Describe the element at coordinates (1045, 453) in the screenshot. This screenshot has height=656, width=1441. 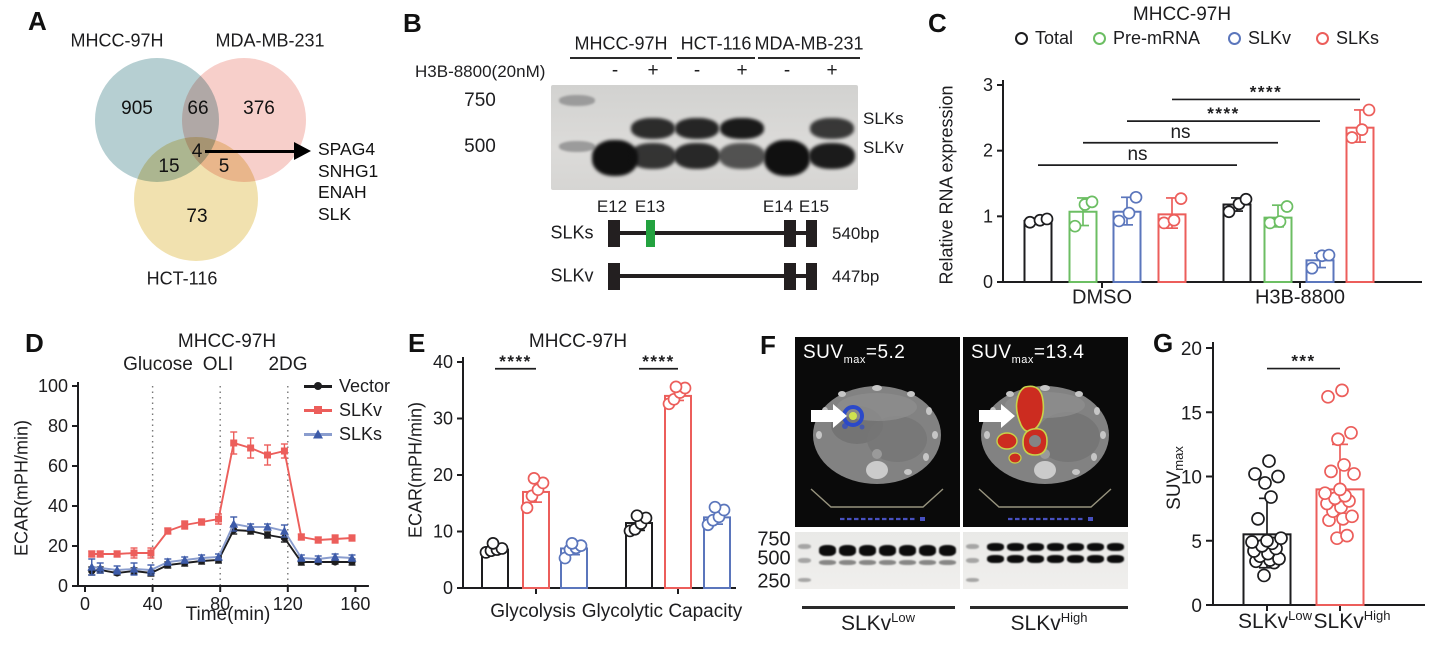
I see `ct-slice-high` at that location.